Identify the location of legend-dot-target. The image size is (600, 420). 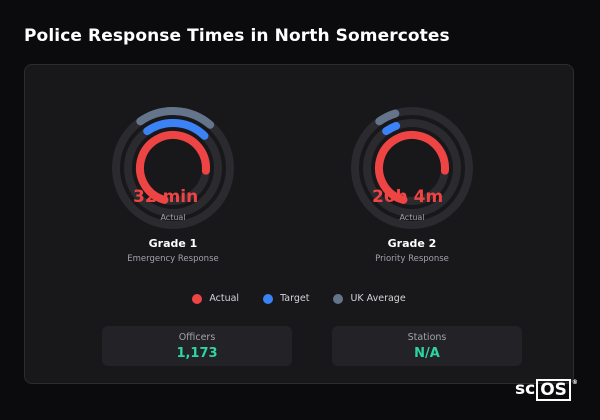
(268, 298).